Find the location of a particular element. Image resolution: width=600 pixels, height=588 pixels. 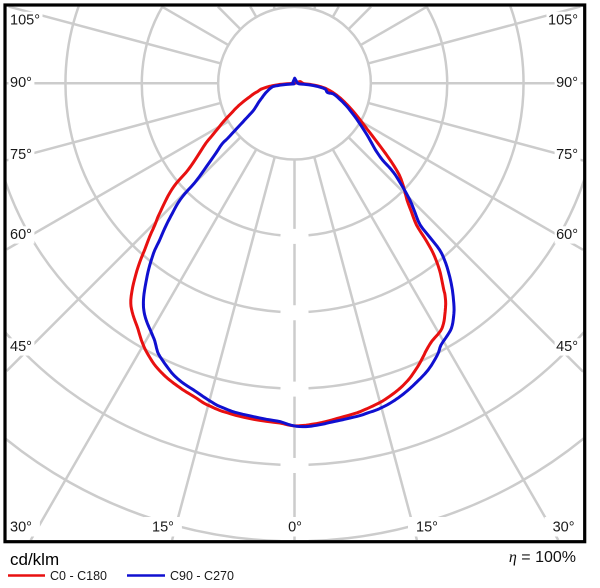

svg-text: C0 - C180 is located at coordinates (78, 576).